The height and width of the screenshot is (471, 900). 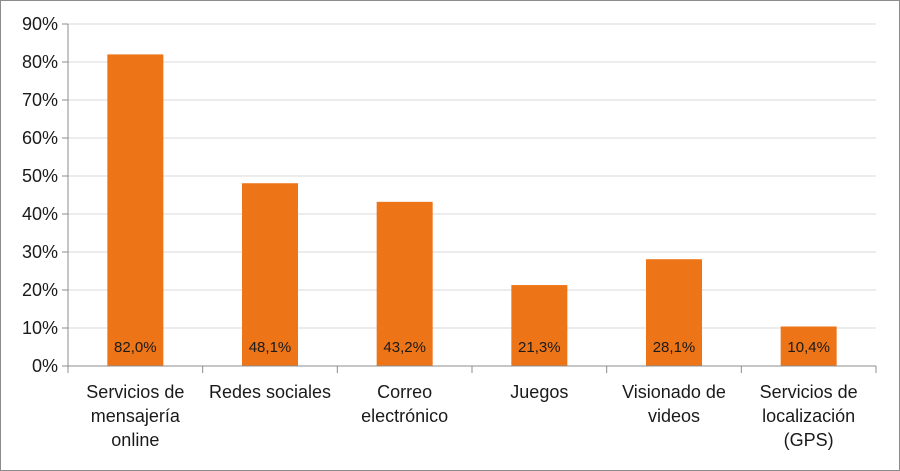 I want to click on y-tick-label: 40%, so click(x=40, y=214).